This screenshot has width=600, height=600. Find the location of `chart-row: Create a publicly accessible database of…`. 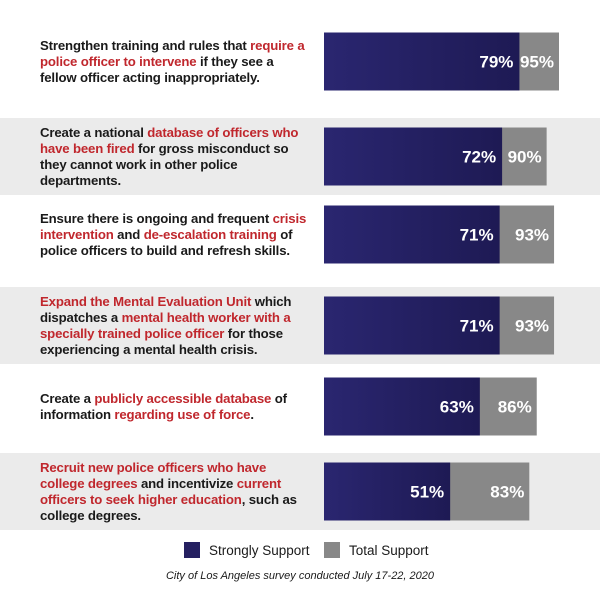

chart-row: Create a publicly accessible database of… is located at coordinates (300, 406).